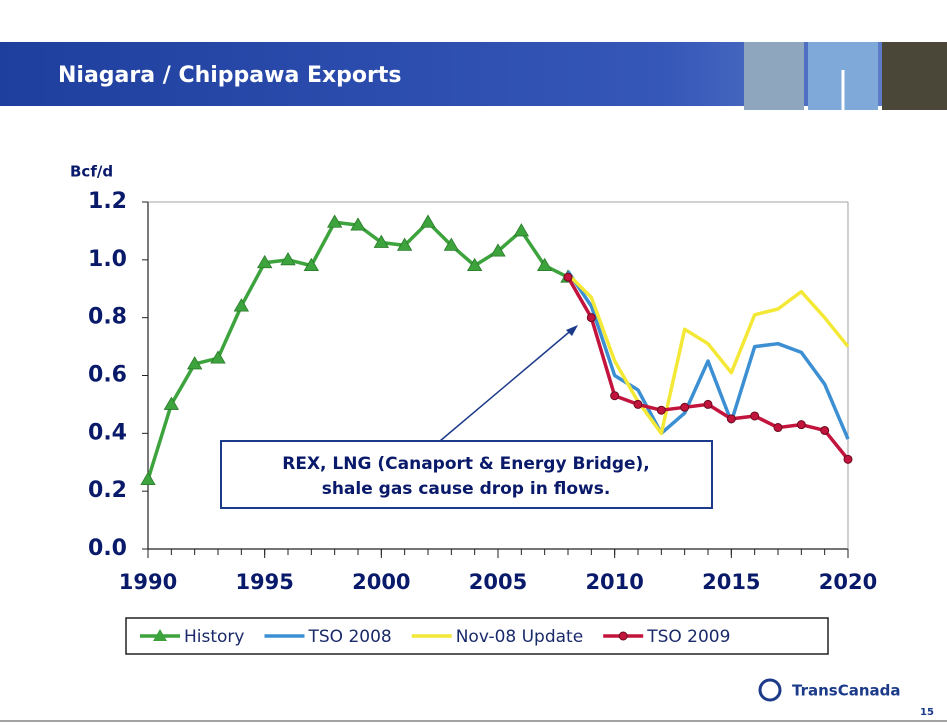 The image size is (947, 727). What do you see at coordinates (572, 330) in the screenshot?
I see `arrow-head` at bounding box center [572, 330].